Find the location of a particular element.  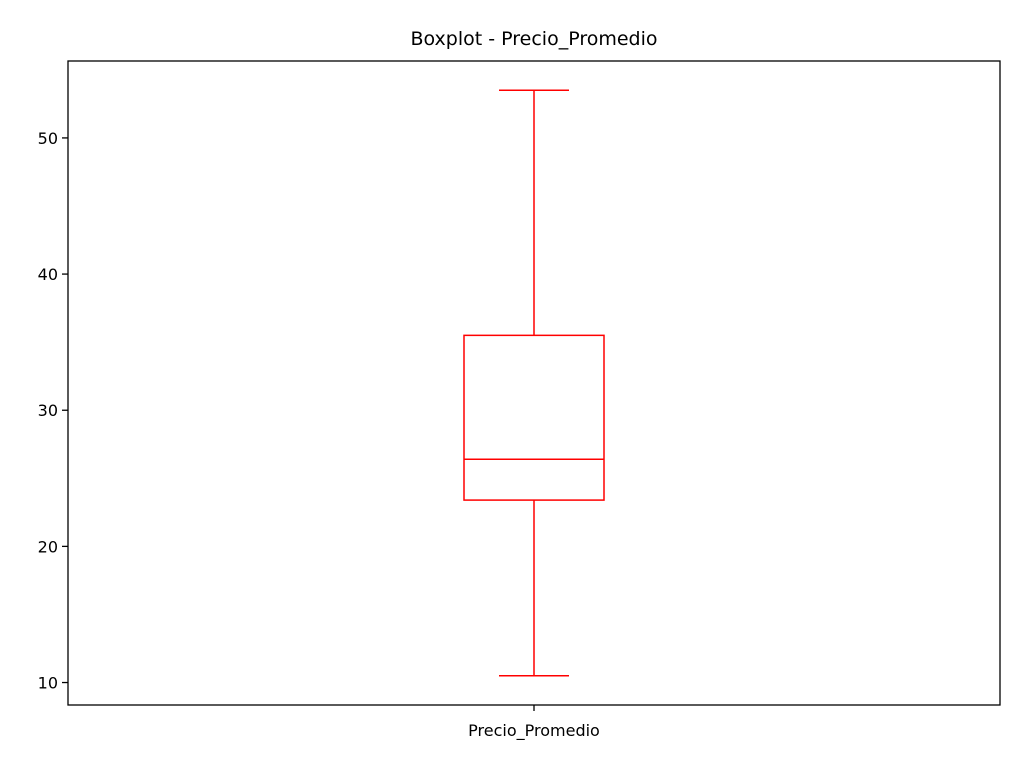

y-tick-label: 20 is located at coordinates (48, 546).